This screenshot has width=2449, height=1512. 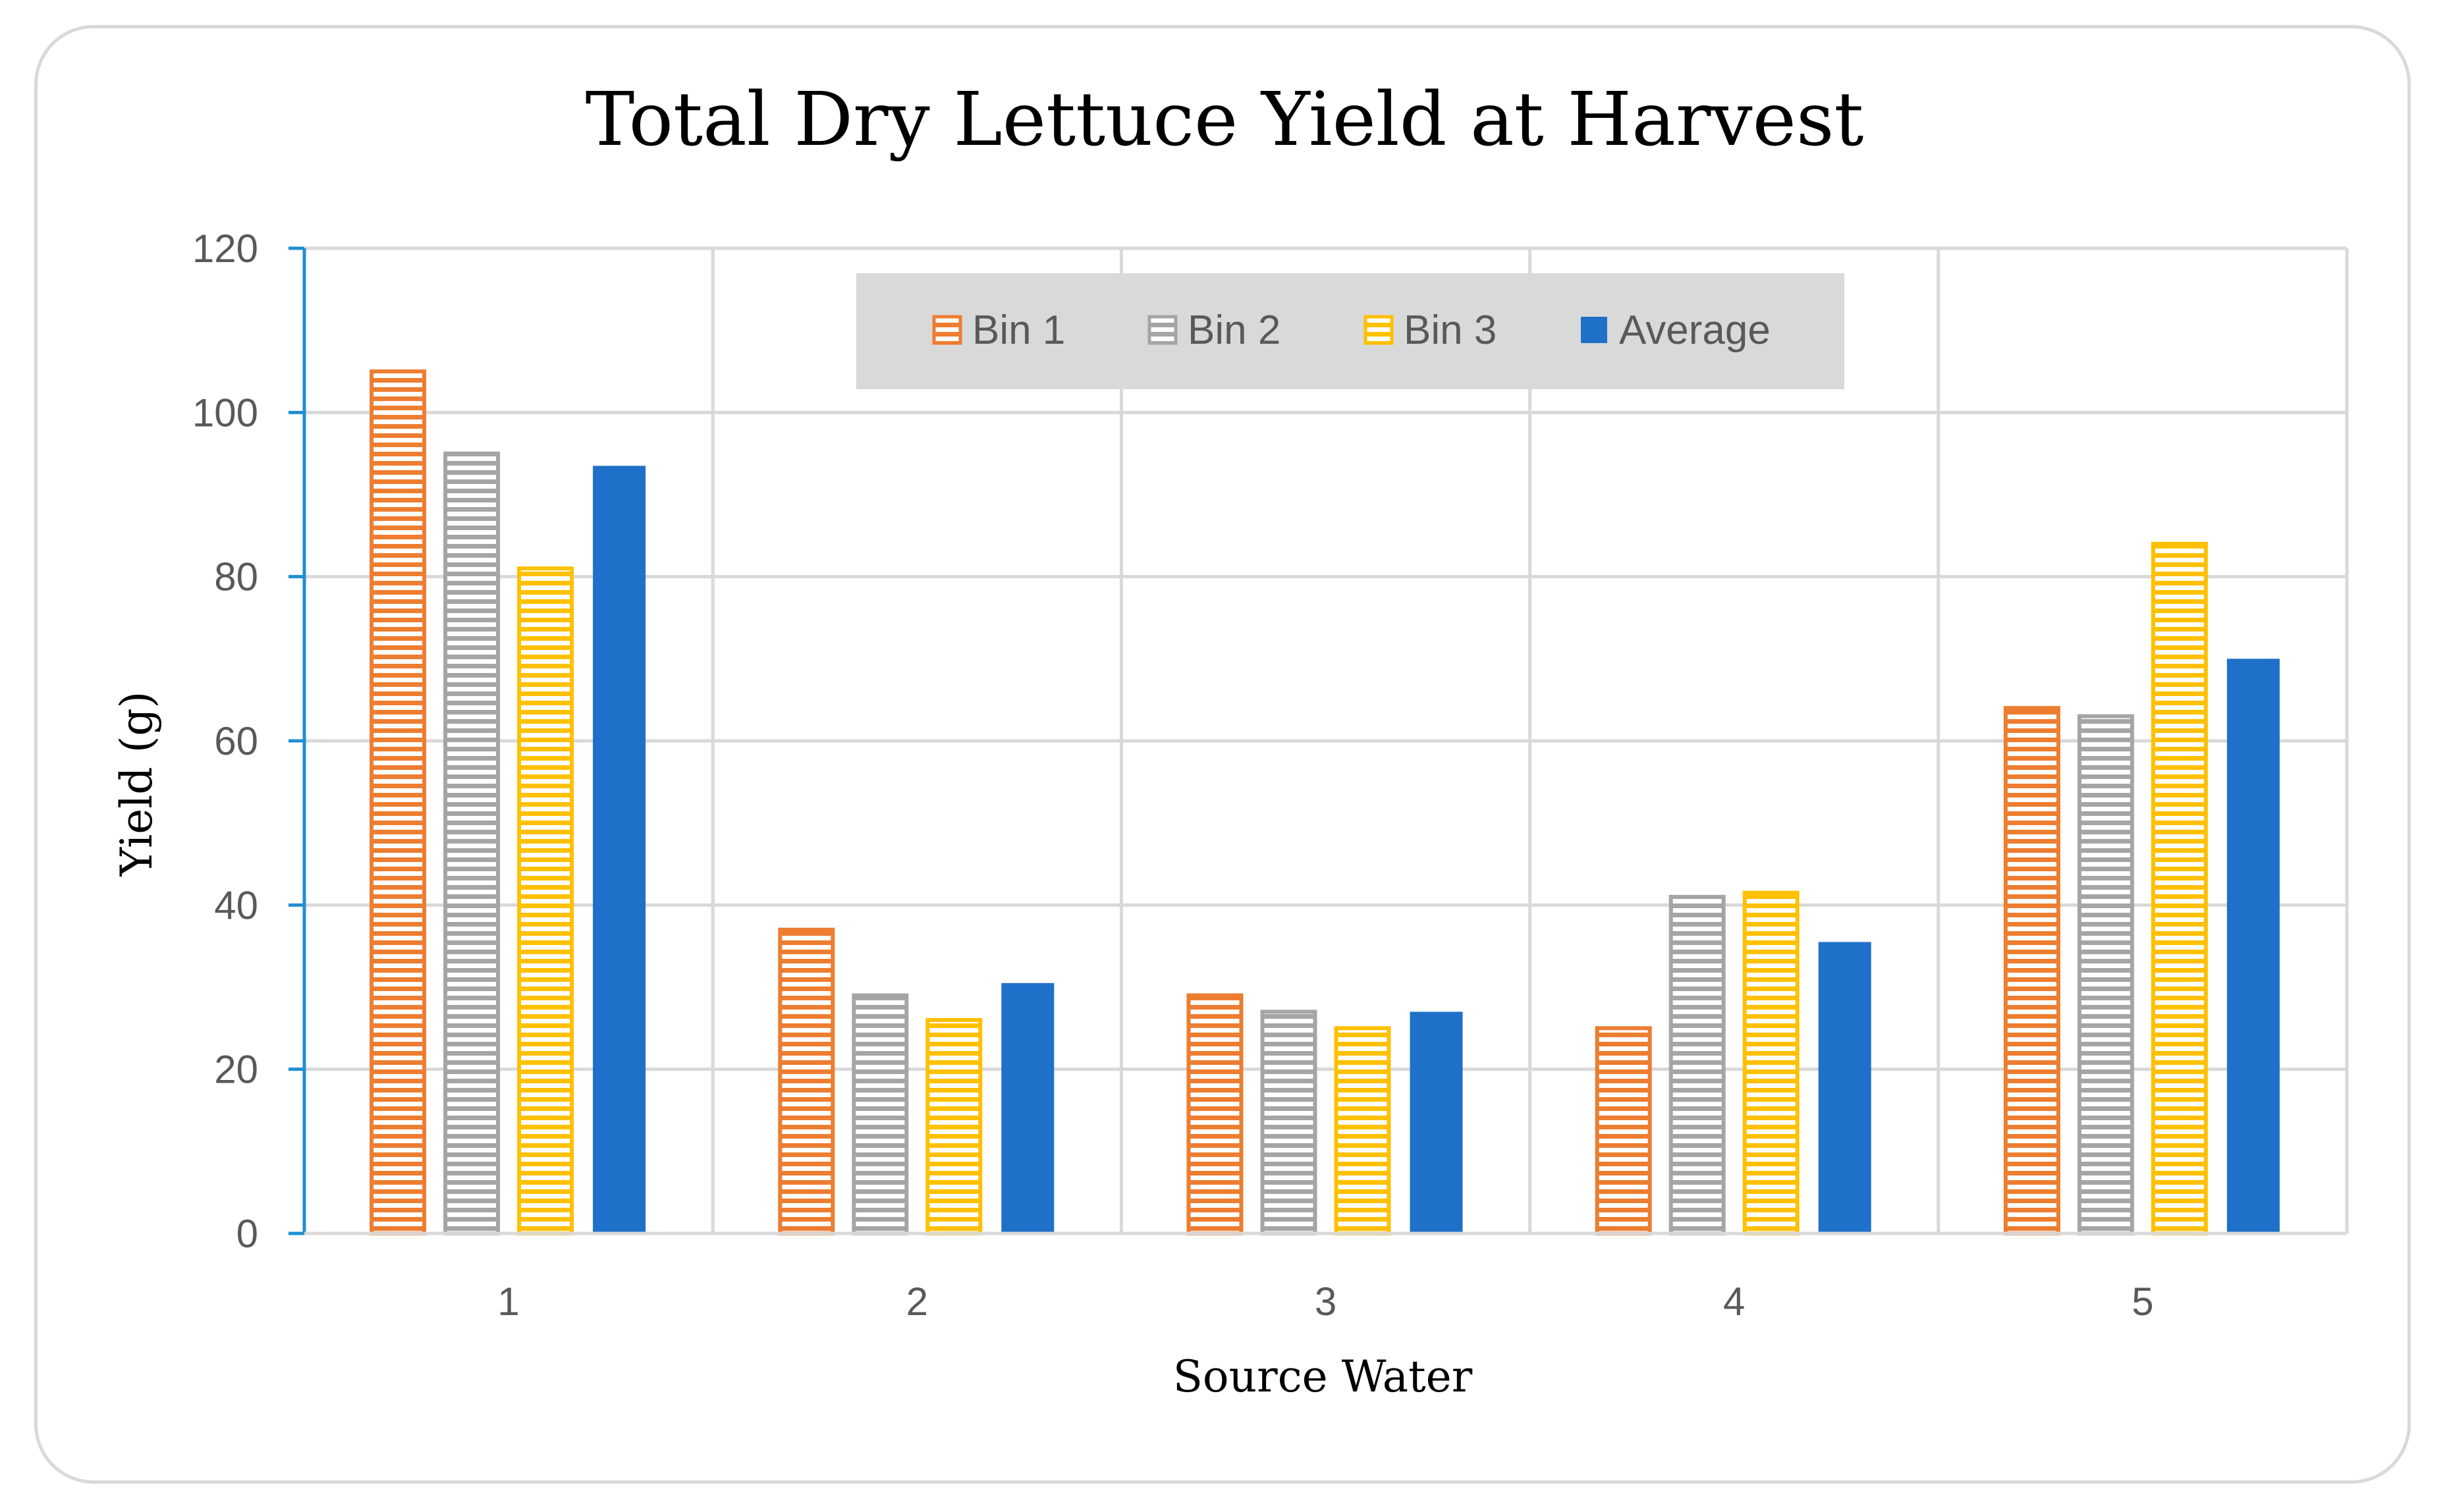 I want to click on y-tick-labels: 0 20 40 60 80 100 120, so click(x=225, y=742).